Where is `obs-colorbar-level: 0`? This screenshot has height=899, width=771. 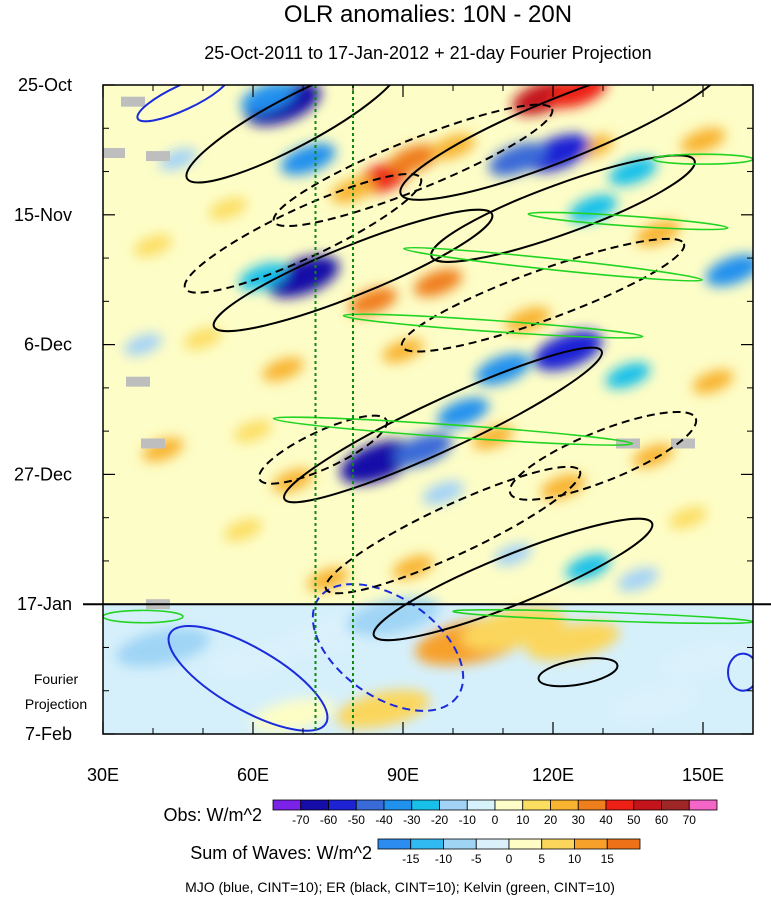 obs-colorbar-level: 0 is located at coordinates (495, 820).